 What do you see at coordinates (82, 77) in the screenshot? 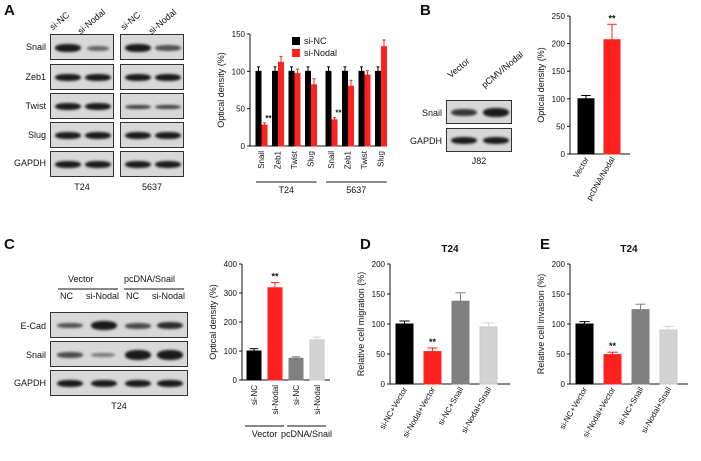
I see `blot-a-t24-zeb1` at bounding box center [82, 77].